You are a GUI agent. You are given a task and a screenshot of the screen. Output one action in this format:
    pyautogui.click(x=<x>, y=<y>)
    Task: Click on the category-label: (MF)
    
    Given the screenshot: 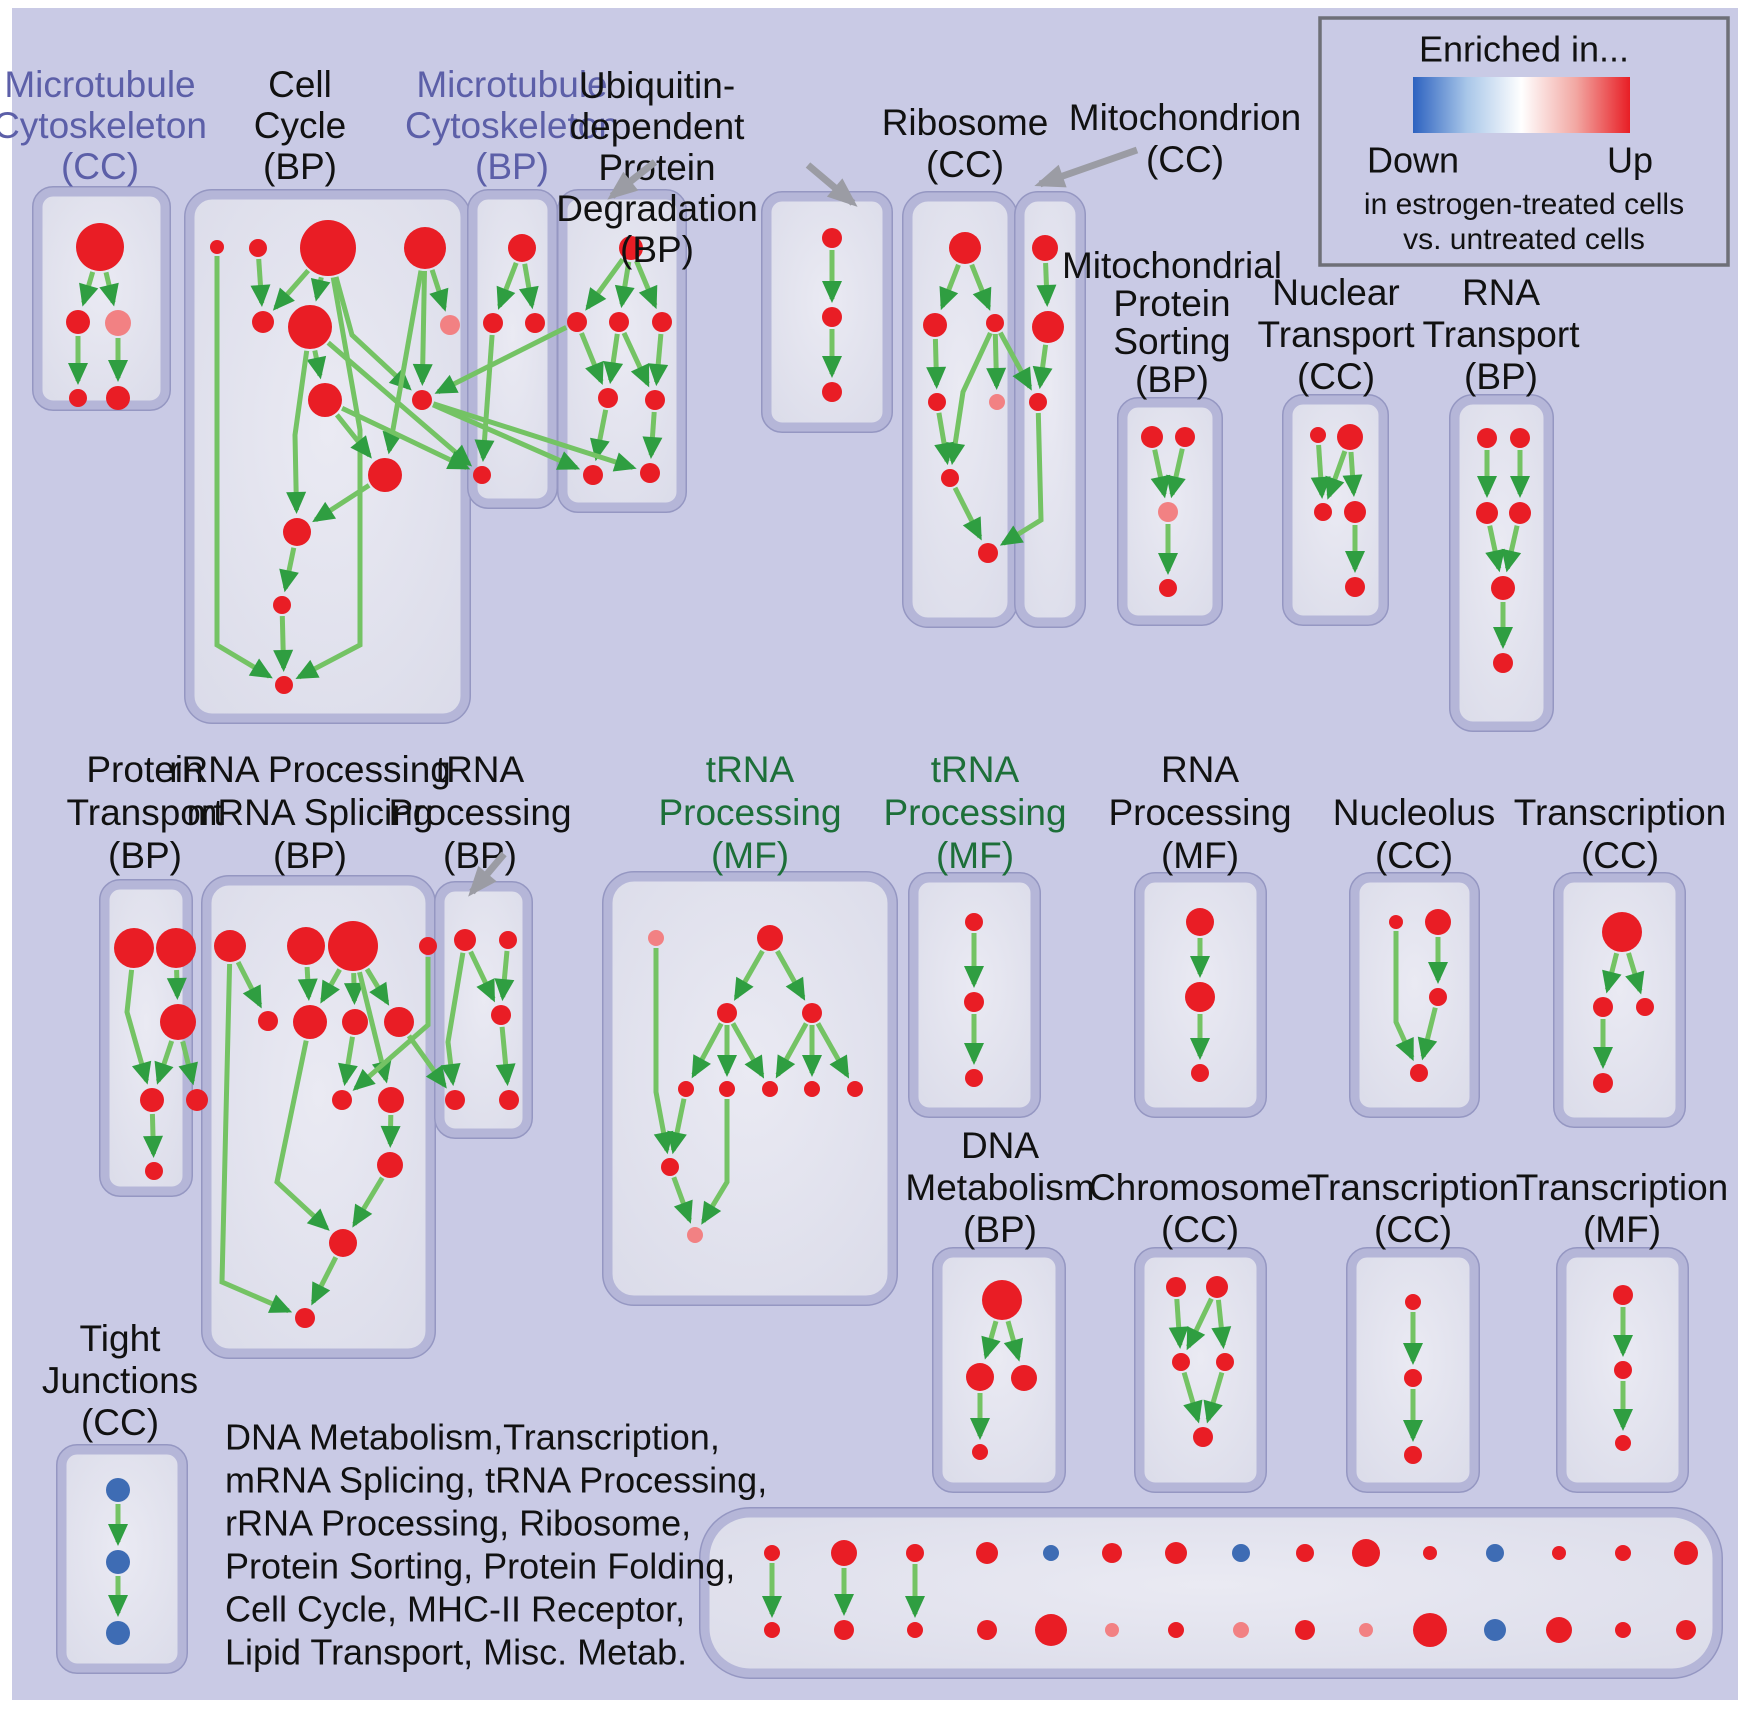 What is the action you would take?
    pyautogui.click(x=1622, y=1229)
    